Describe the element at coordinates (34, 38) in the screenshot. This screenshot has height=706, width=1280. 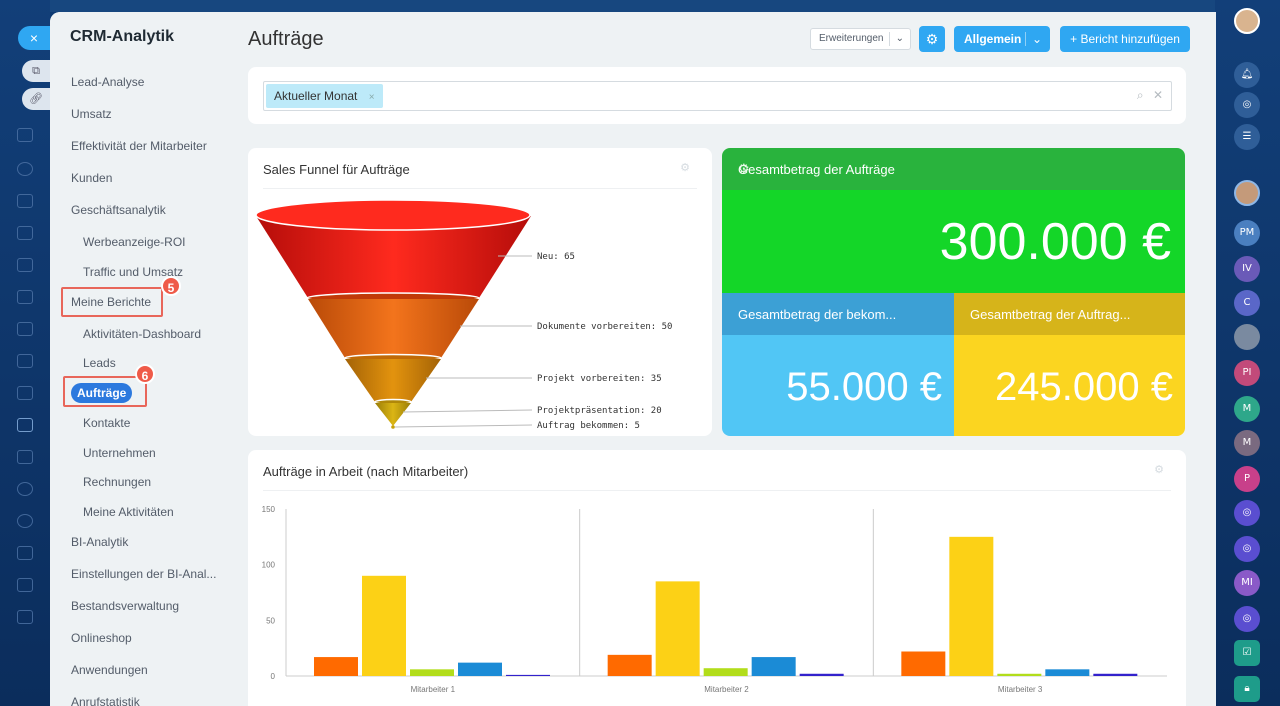
I see `close-slider-button: ×` at that location.